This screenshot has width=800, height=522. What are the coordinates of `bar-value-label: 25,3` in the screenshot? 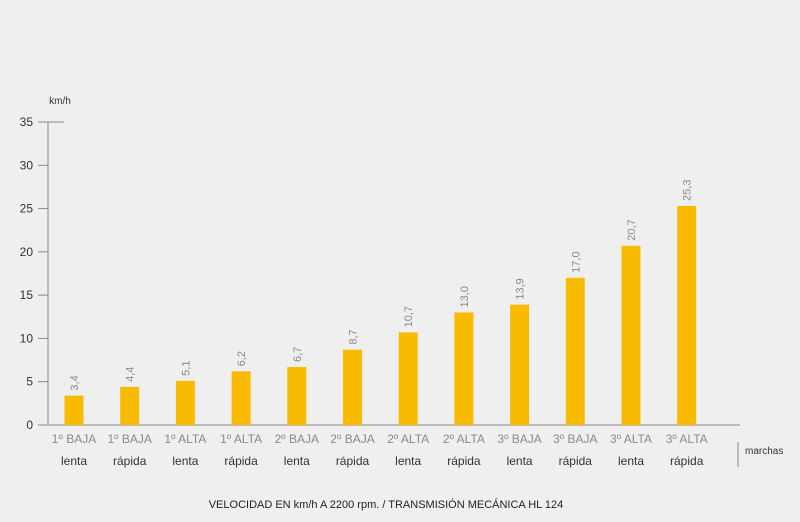 It's located at (688, 190).